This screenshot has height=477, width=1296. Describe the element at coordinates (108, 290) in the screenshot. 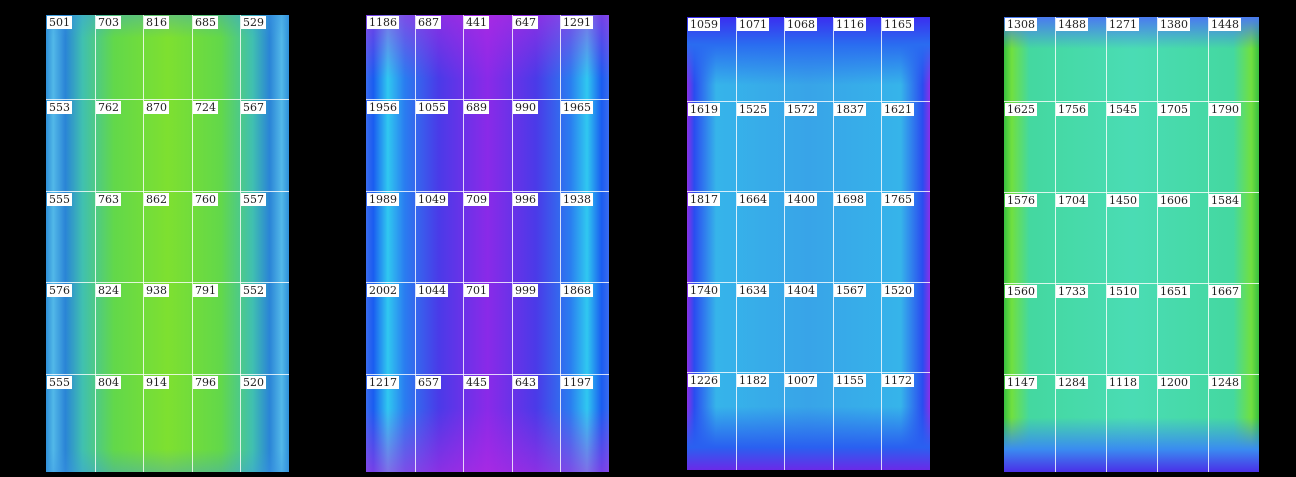

I see `cell-value: 824` at that location.